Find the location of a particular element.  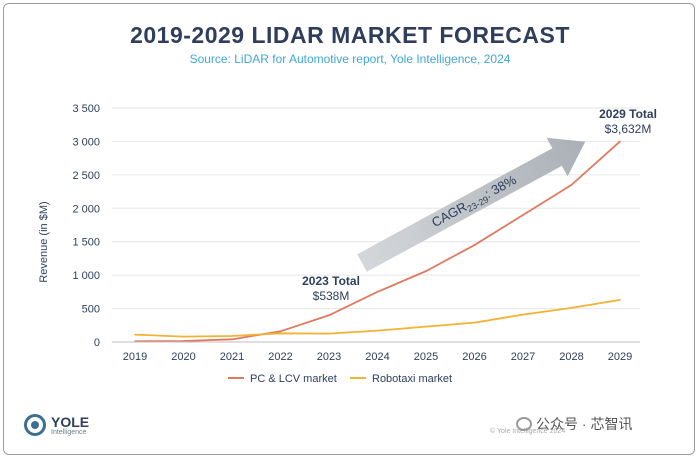

yole-logo-icon is located at coordinates (35, 425).